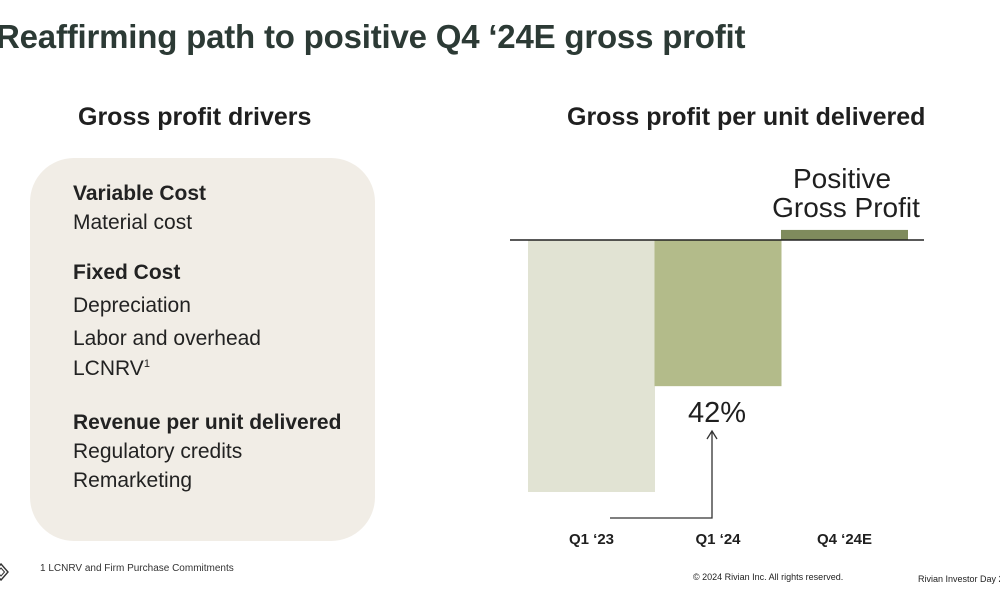  Describe the element at coordinates (146, 364) in the screenshot. I see `footnote-marker: 1` at that location.